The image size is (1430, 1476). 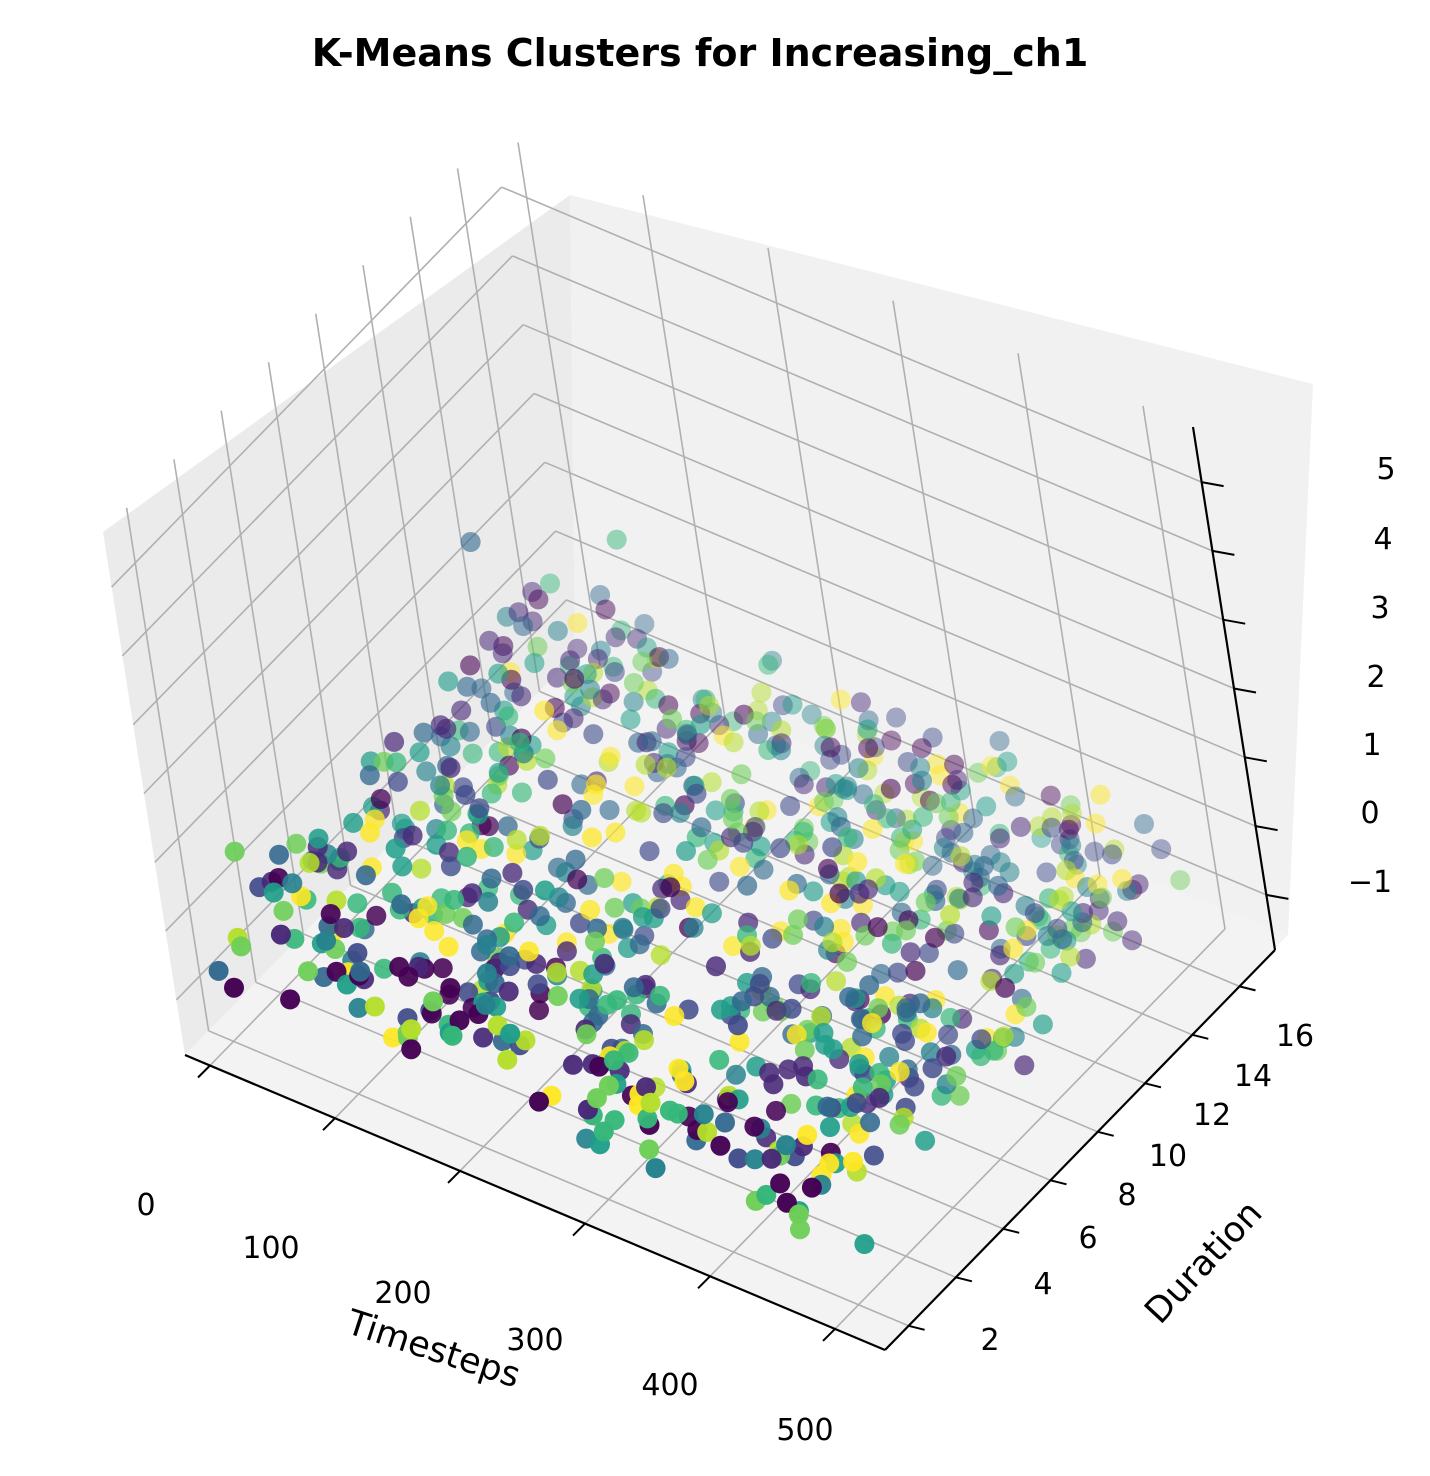 I want to click on y-tick-mark, so click(x=1247, y=988).